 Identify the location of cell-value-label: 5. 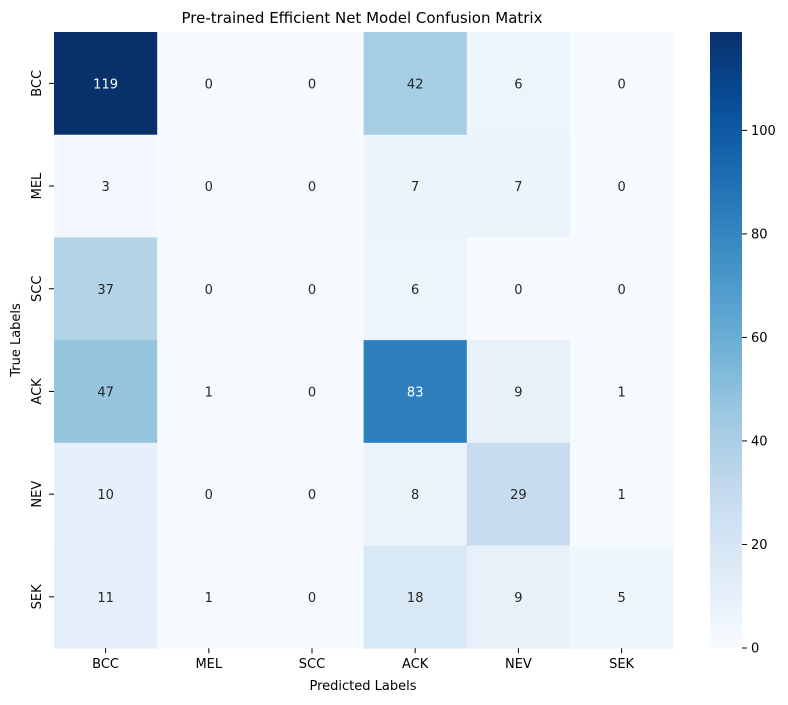
(621, 598).